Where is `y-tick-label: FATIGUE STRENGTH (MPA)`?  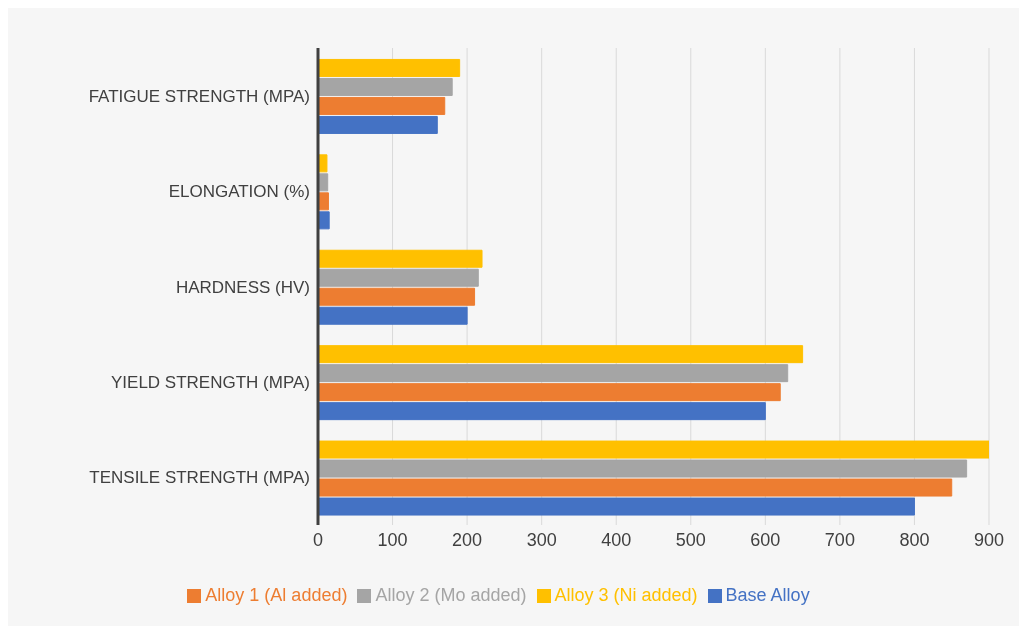 y-tick-label: FATIGUE STRENGTH (MPA) is located at coordinates (199, 96).